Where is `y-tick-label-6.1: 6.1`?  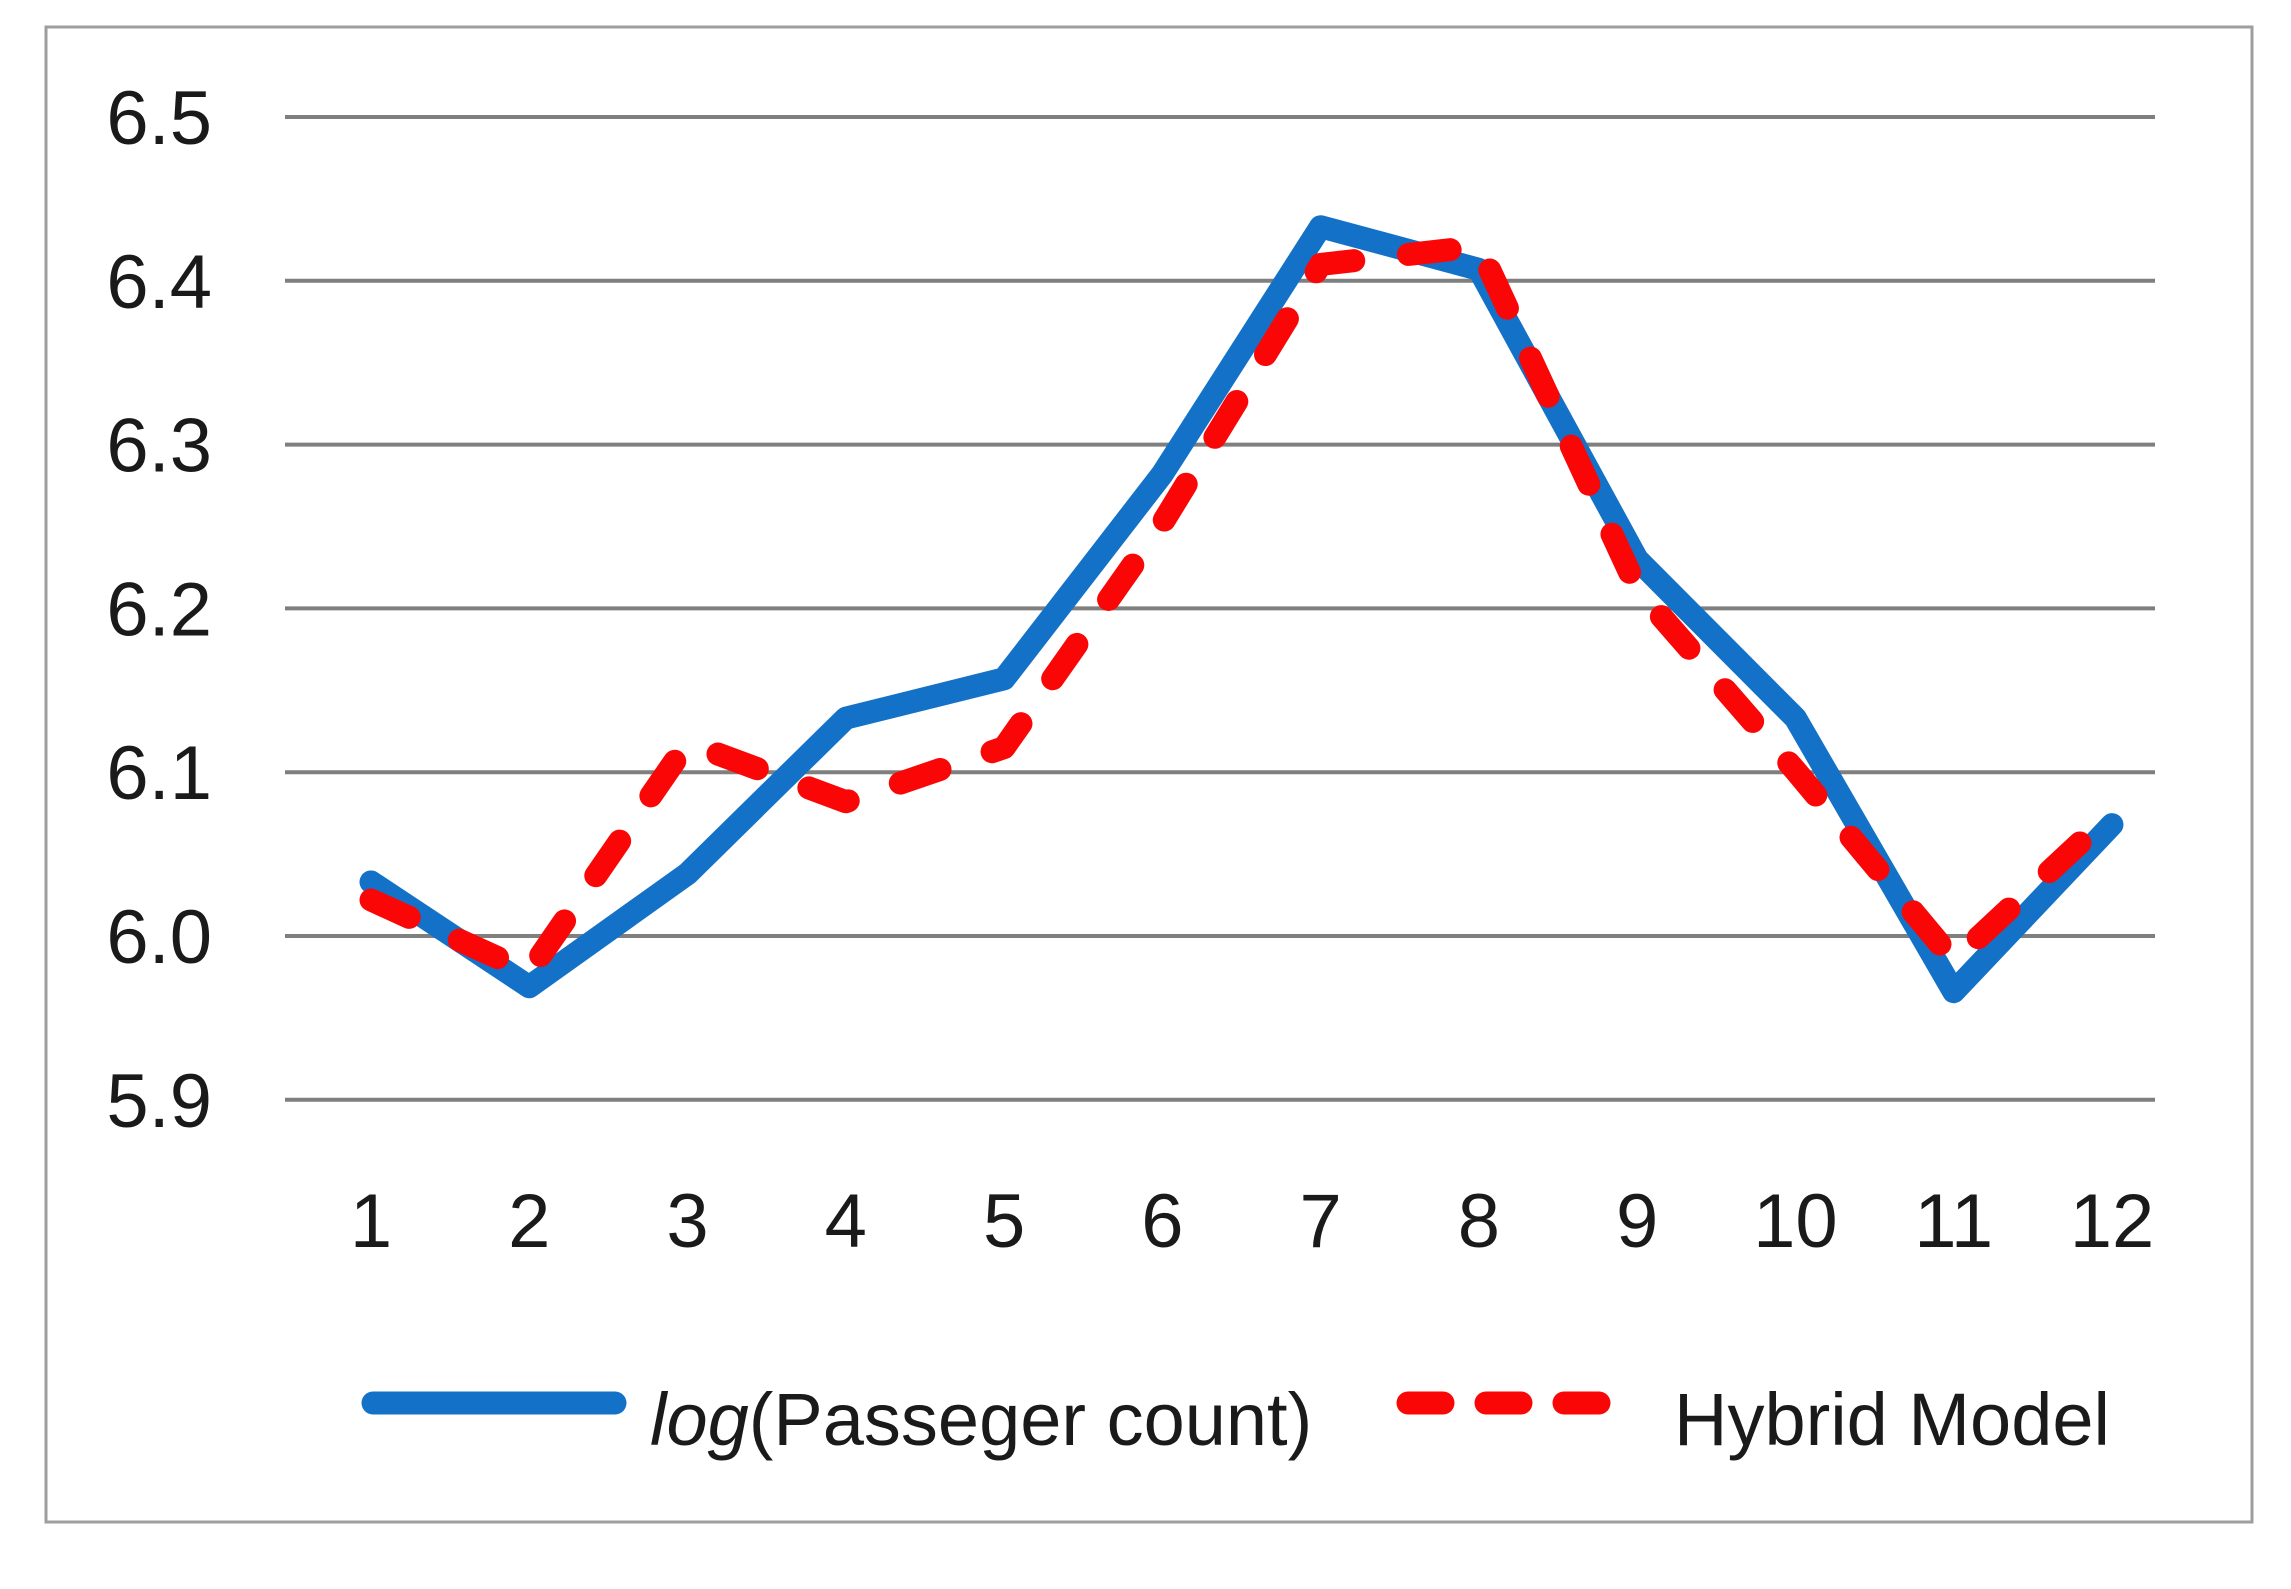
y-tick-label-6.1: 6.1 is located at coordinates (159, 773).